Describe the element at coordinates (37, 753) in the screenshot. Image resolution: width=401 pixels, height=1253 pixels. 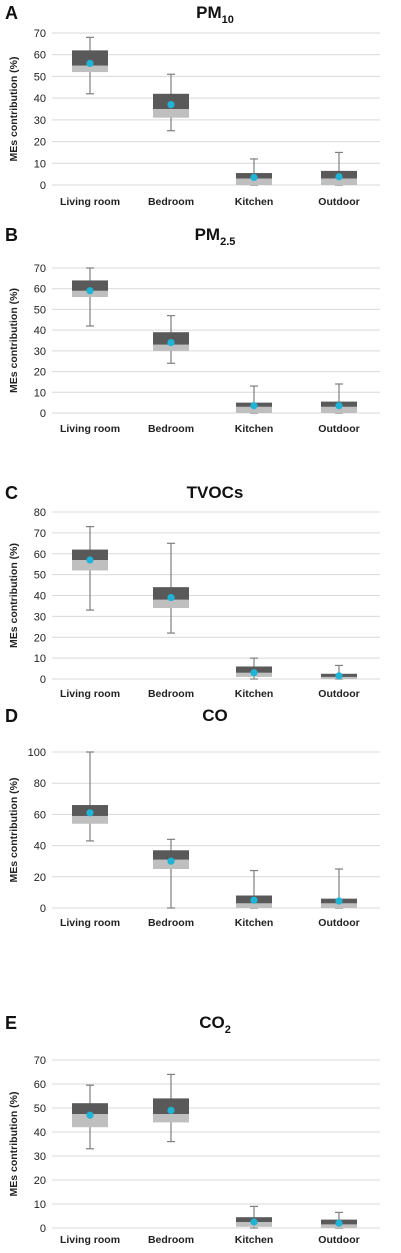
I see `y-tick-label: 100` at that location.